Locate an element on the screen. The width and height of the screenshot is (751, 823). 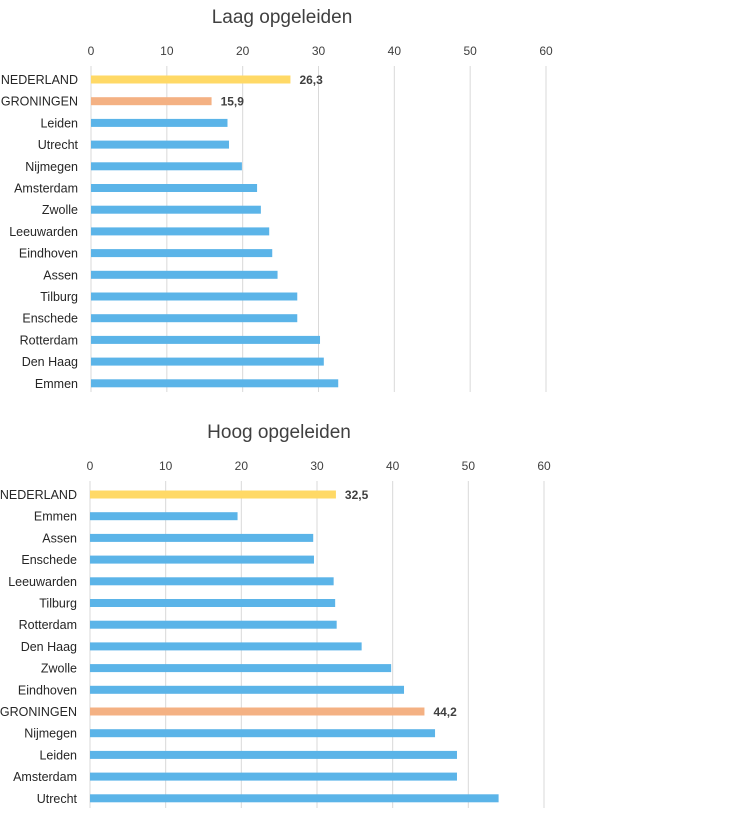
chart-title: Laag opgeleiden is located at coordinates (282, 17).